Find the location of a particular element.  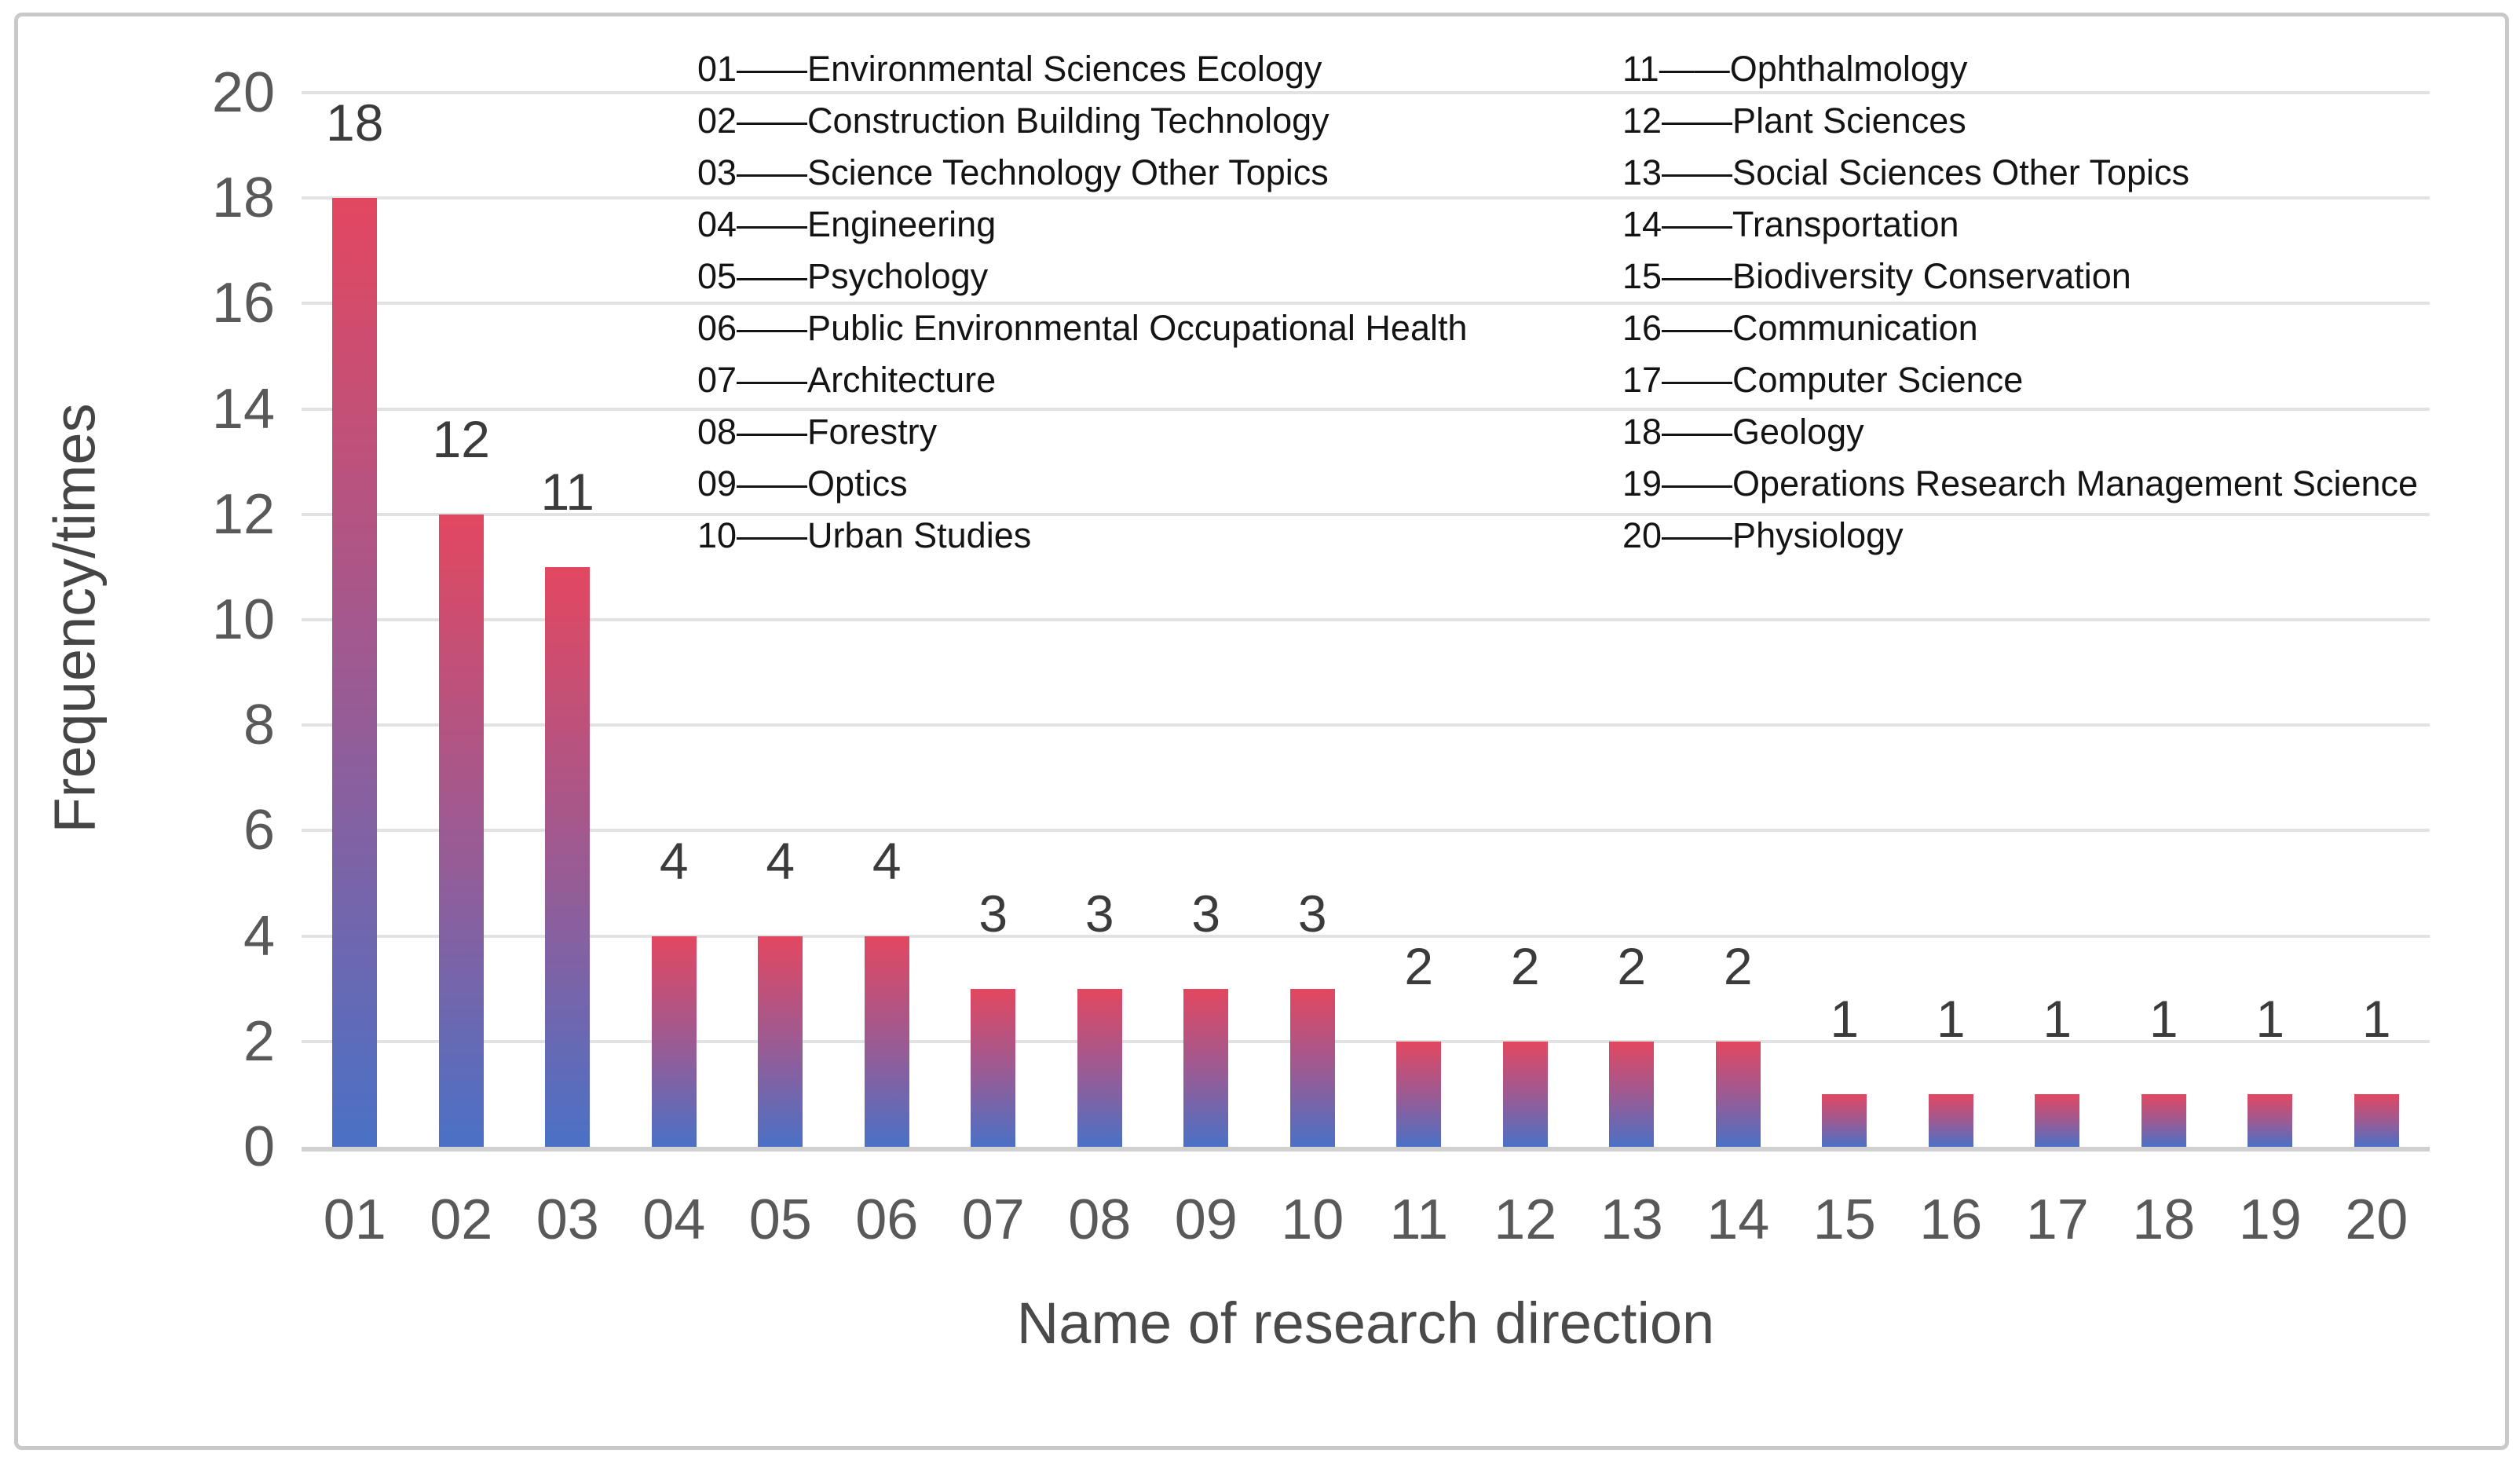

y-tick-label-0: 0 is located at coordinates (259, 1147).